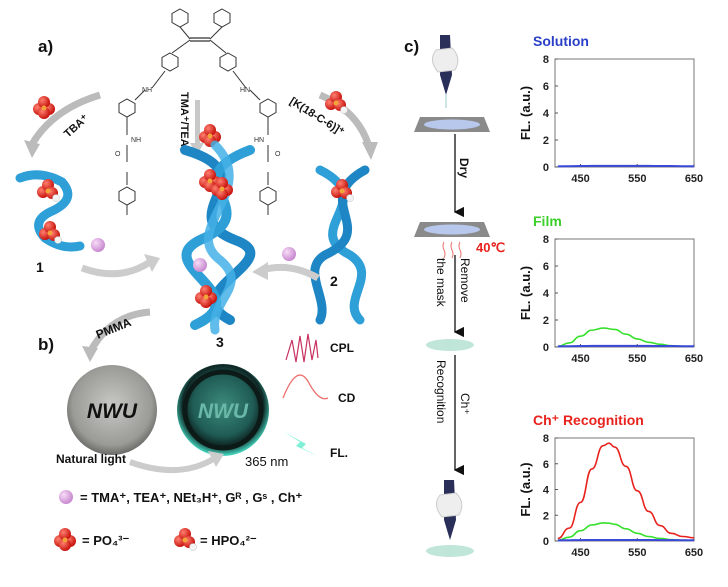  I want to click on uv-label: 365 nm, so click(266, 461).